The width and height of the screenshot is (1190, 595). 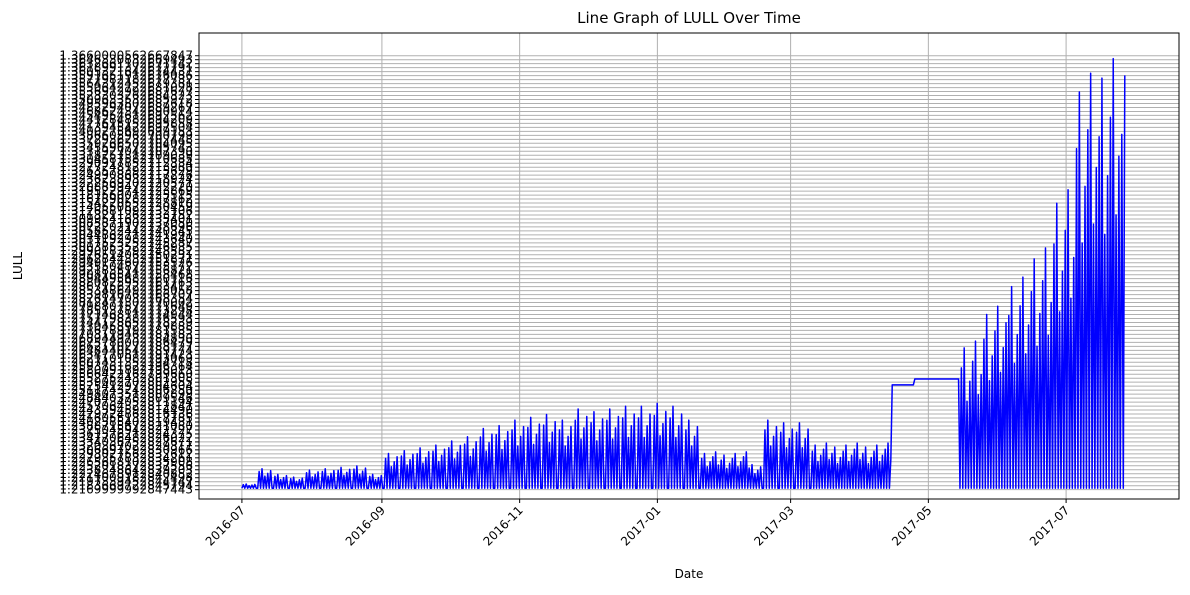 I want to click on y-tick-label: 1.2812477302770002, so click(x=126, y=303).